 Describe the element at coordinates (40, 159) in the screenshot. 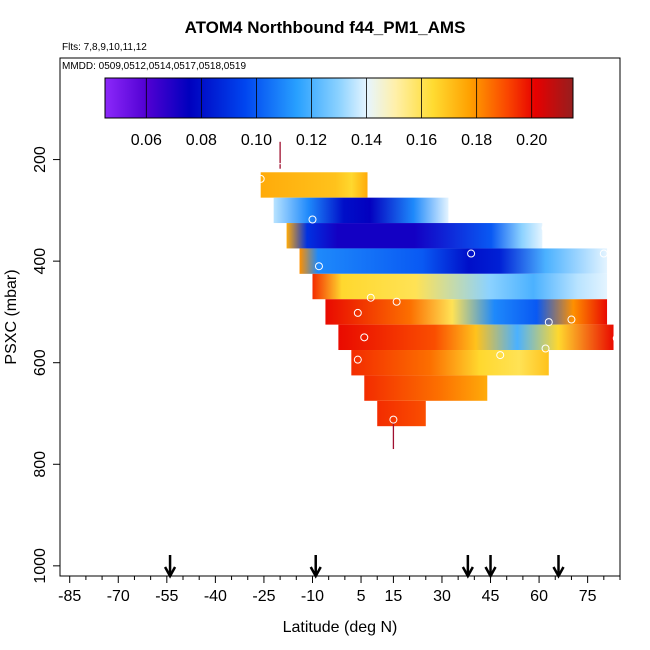

I see `y-tick-label: 200` at that location.